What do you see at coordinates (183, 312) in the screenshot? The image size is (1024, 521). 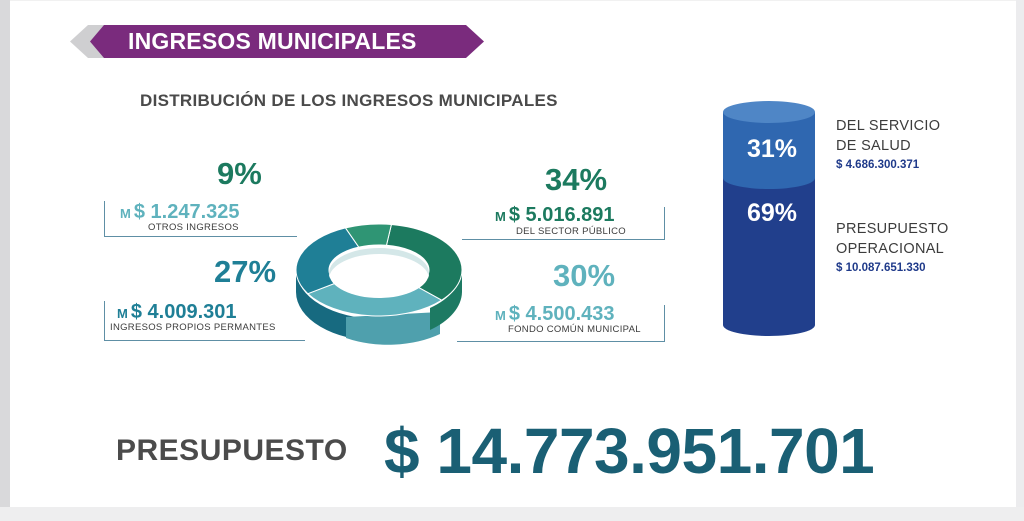 I see `slice-amount-propios-value: $ 4.009.301` at bounding box center [183, 312].